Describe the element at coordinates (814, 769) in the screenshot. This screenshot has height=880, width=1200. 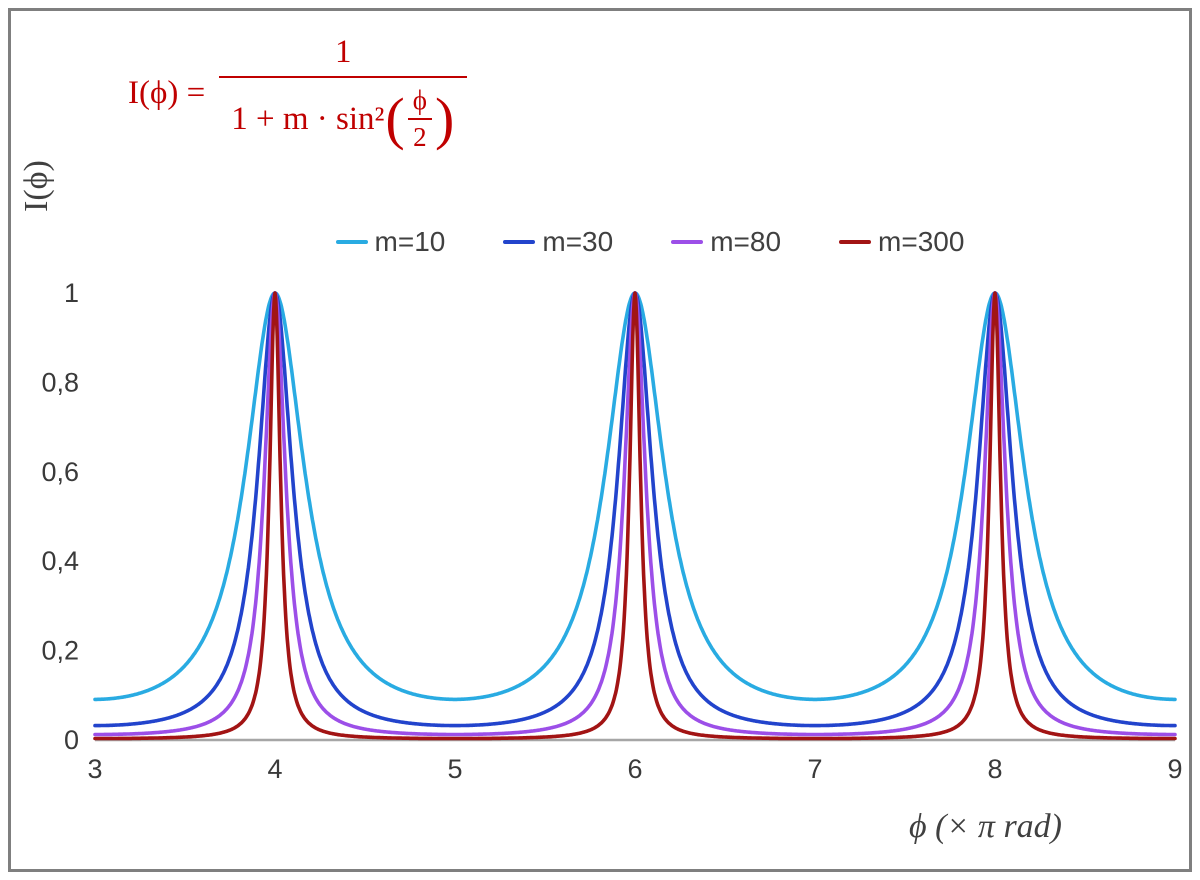
I see `x-tick-label: 7` at that location.